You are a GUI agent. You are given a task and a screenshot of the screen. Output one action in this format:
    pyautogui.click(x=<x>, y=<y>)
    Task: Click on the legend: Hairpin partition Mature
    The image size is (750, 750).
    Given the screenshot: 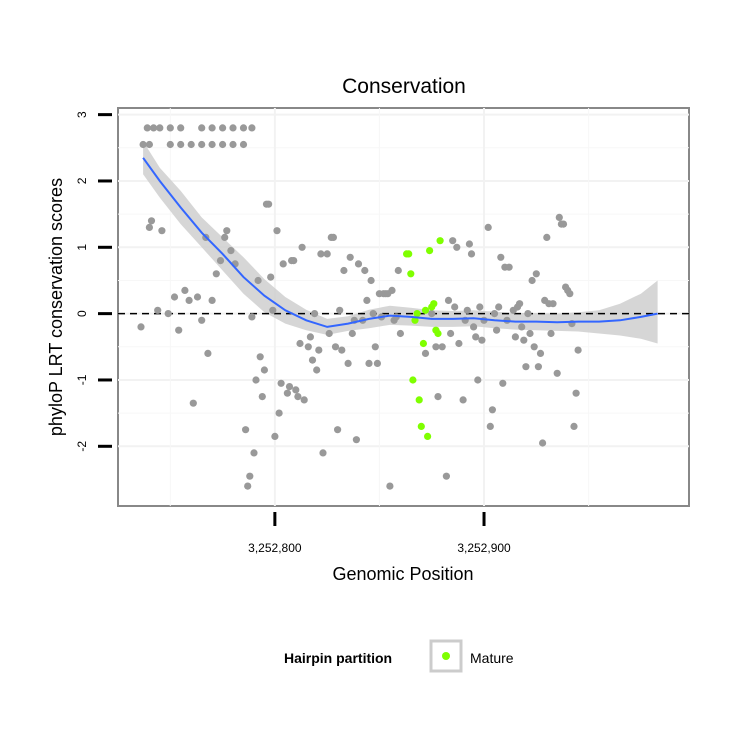 What is the action you would take?
    pyautogui.click(x=399, y=656)
    